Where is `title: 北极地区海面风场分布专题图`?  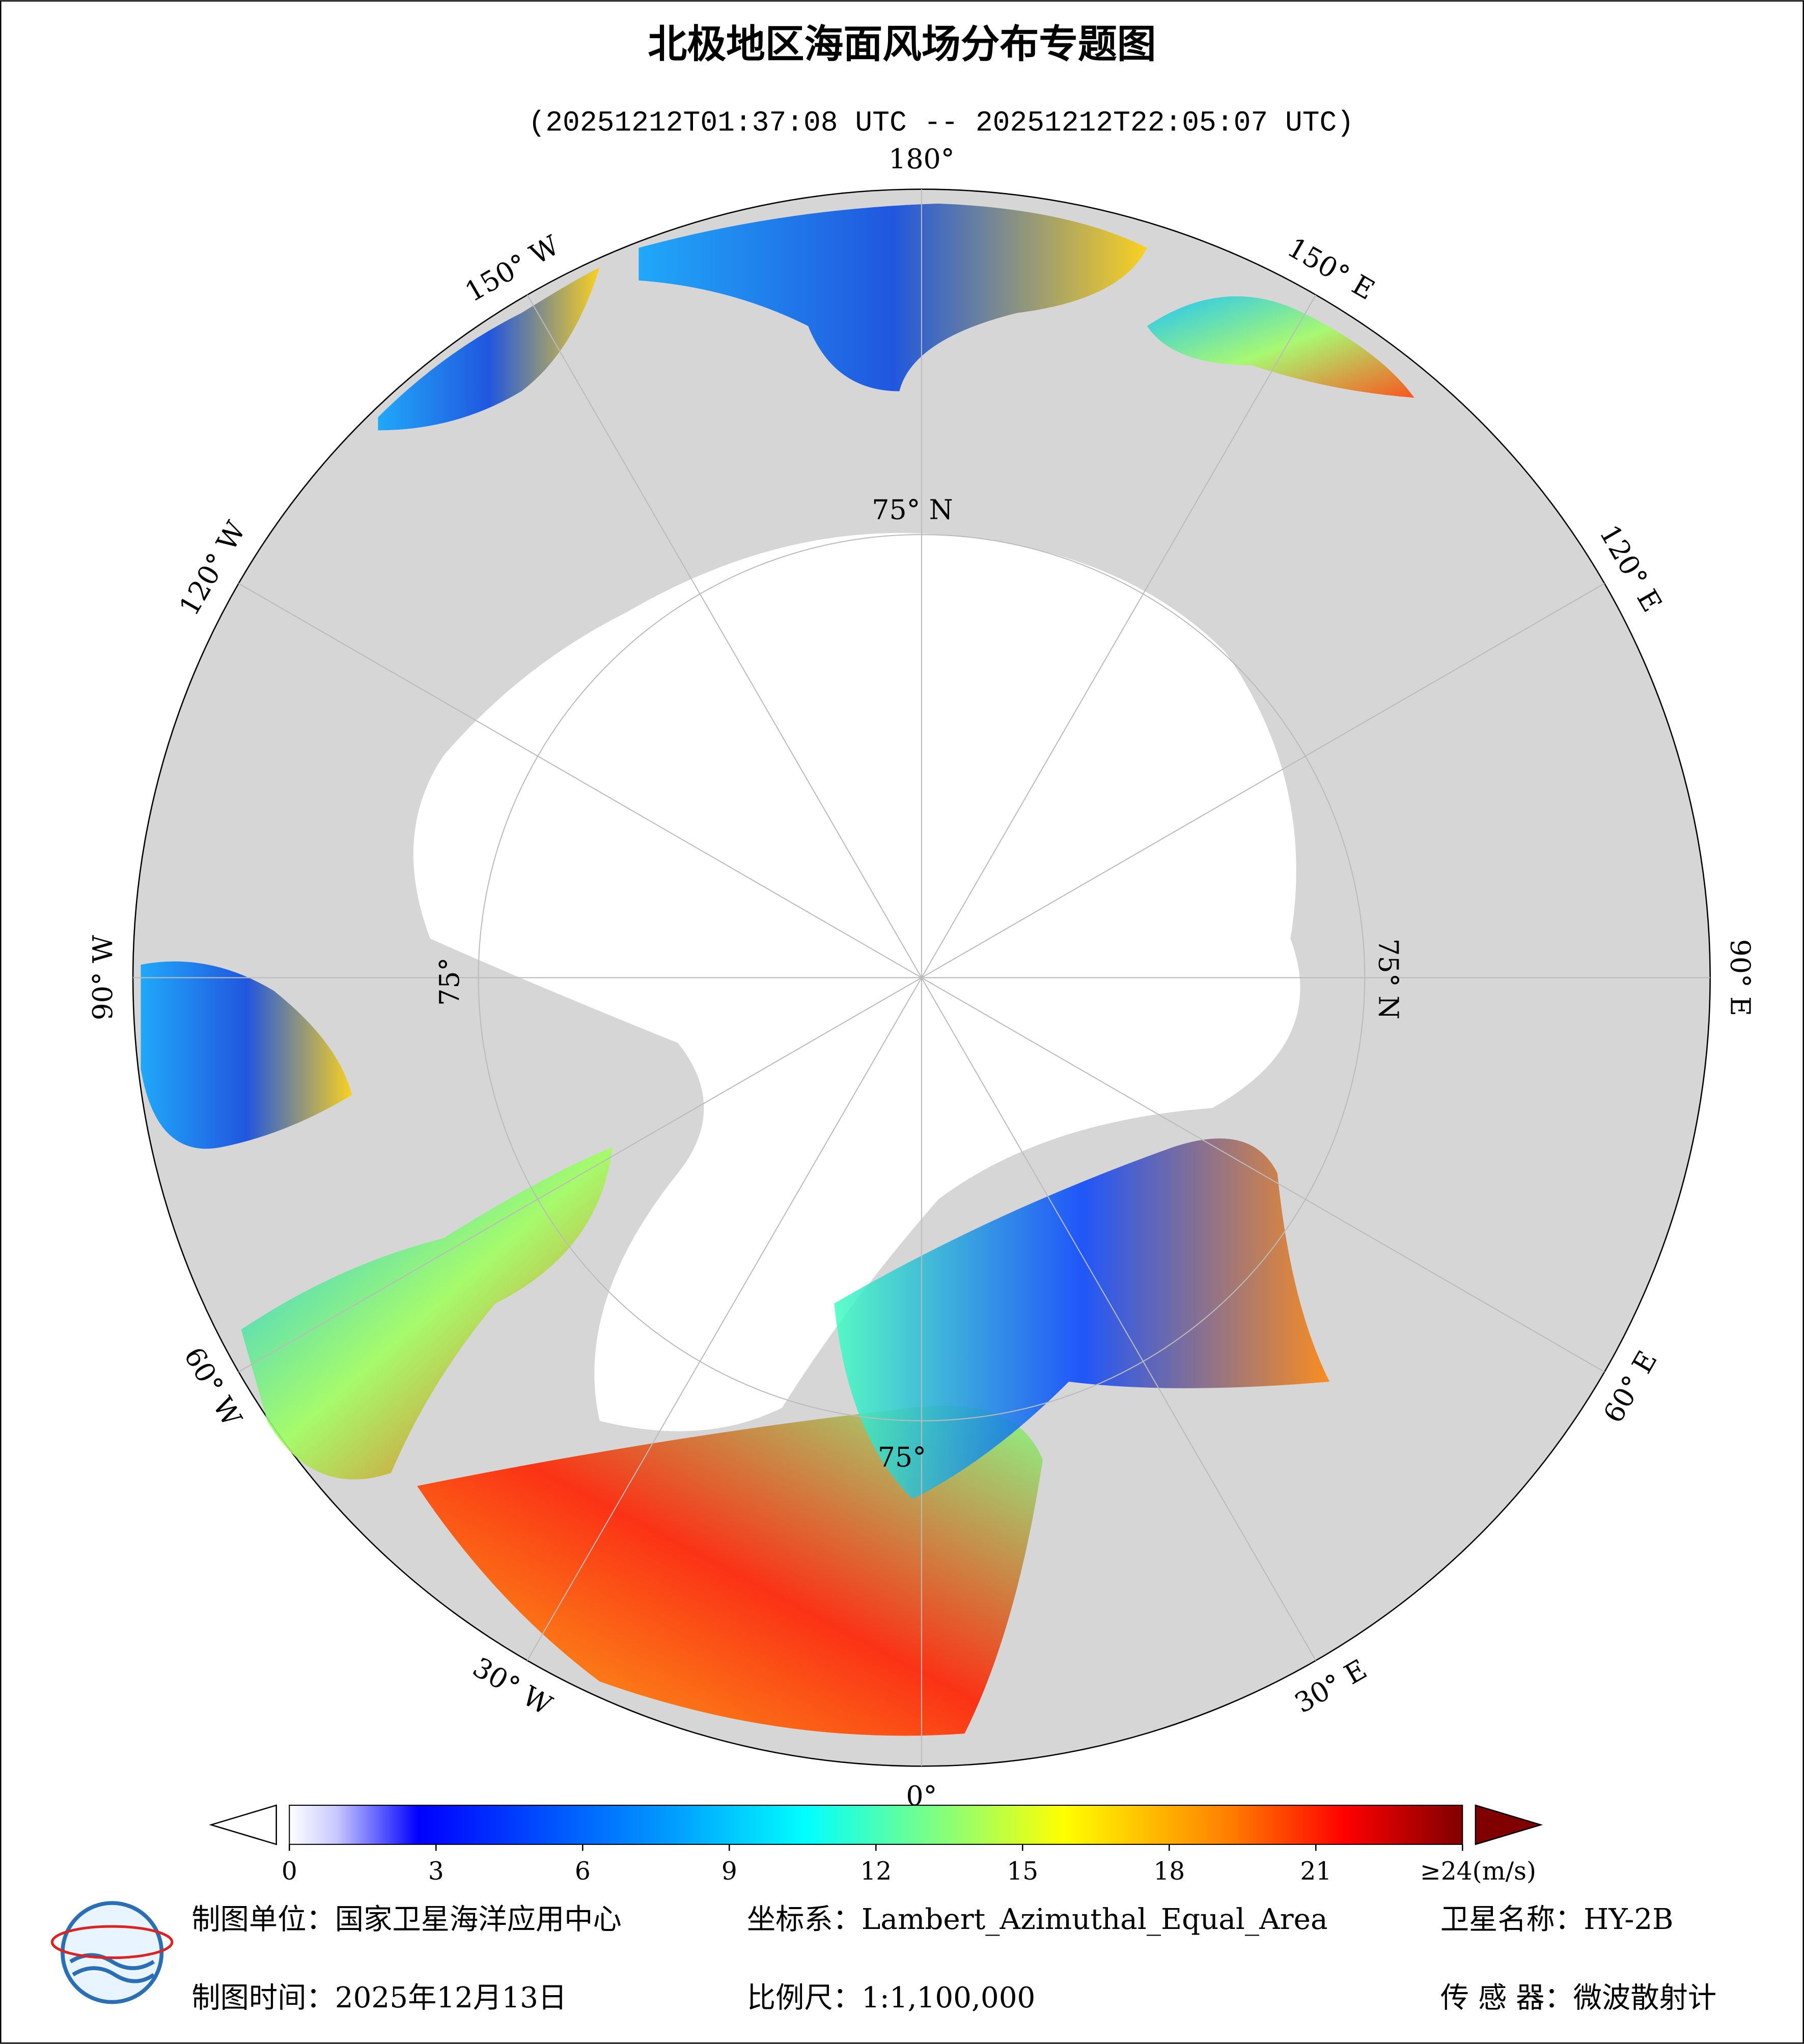
title: 北极地区海面风场分布专题图 is located at coordinates (902, 44).